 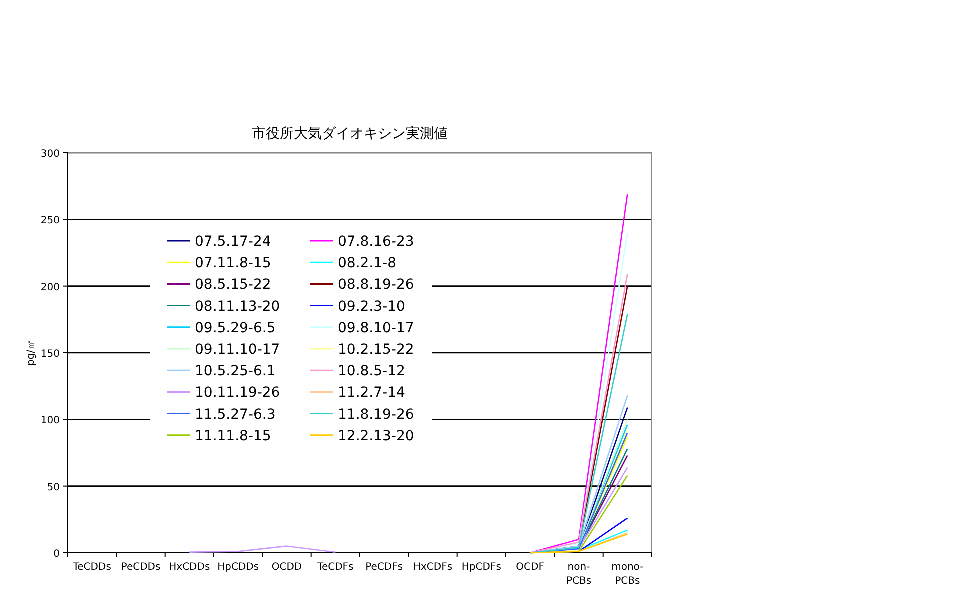 What do you see at coordinates (237, 306) in the screenshot?
I see `legend-label: 08.11.13-20` at bounding box center [237, 306].